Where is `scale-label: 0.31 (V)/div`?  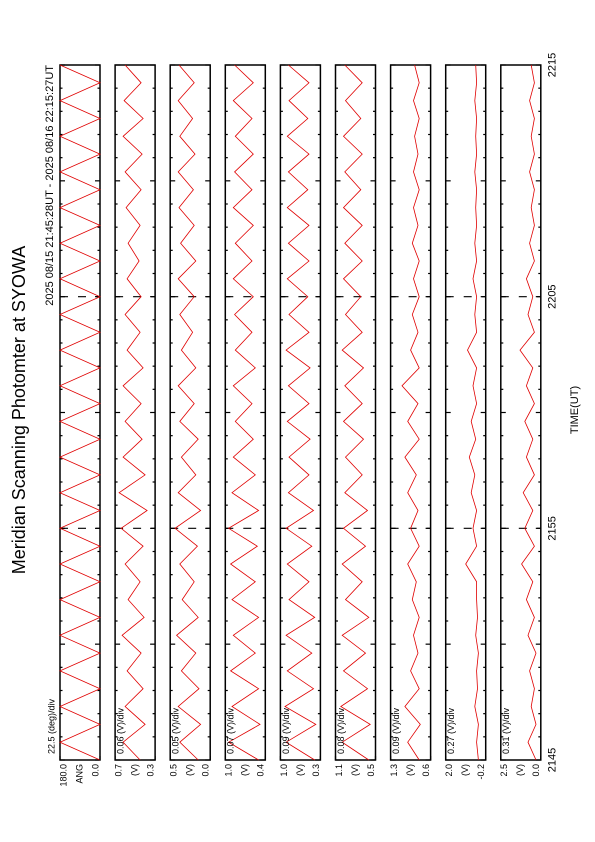 scale-label: 0.31 (V)/div is located at coordinates (506, 730).